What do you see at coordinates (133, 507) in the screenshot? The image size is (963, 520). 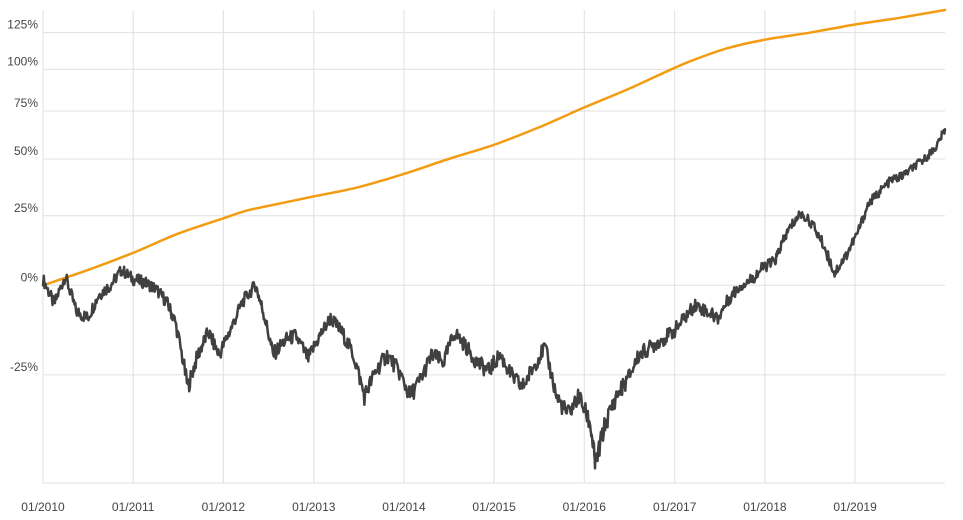 I see `x-tick-label: 01/2011` at bounding box center [133, 507].